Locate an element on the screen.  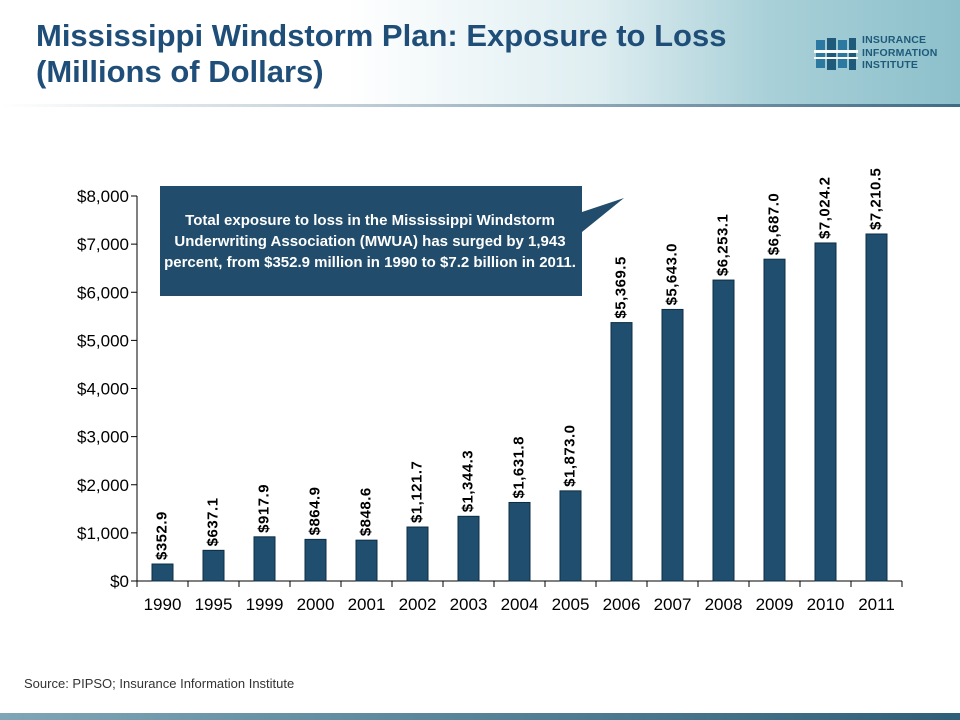
x-tick-label: 2002 is located at coordinates (418, 604).